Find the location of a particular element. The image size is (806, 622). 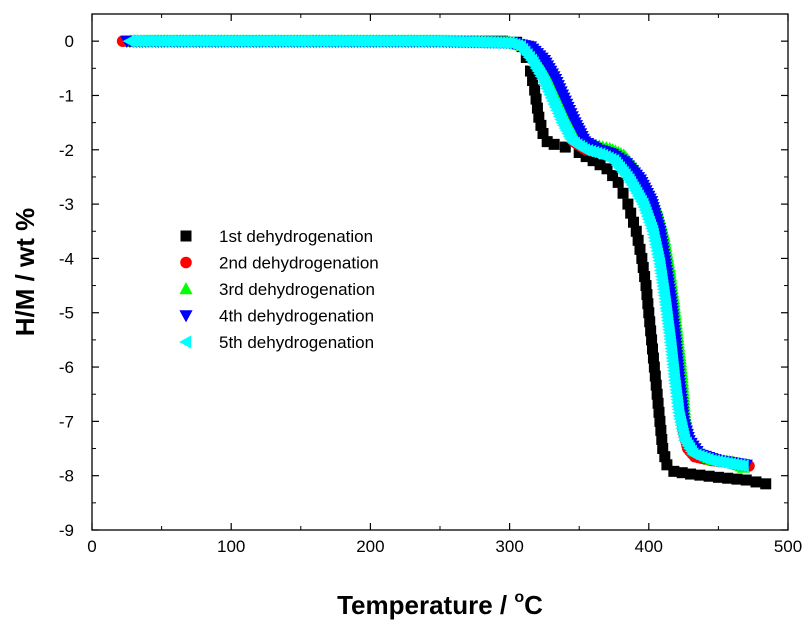

legend-label: 1st dehydrogenation is located at coordinates (296, 236).